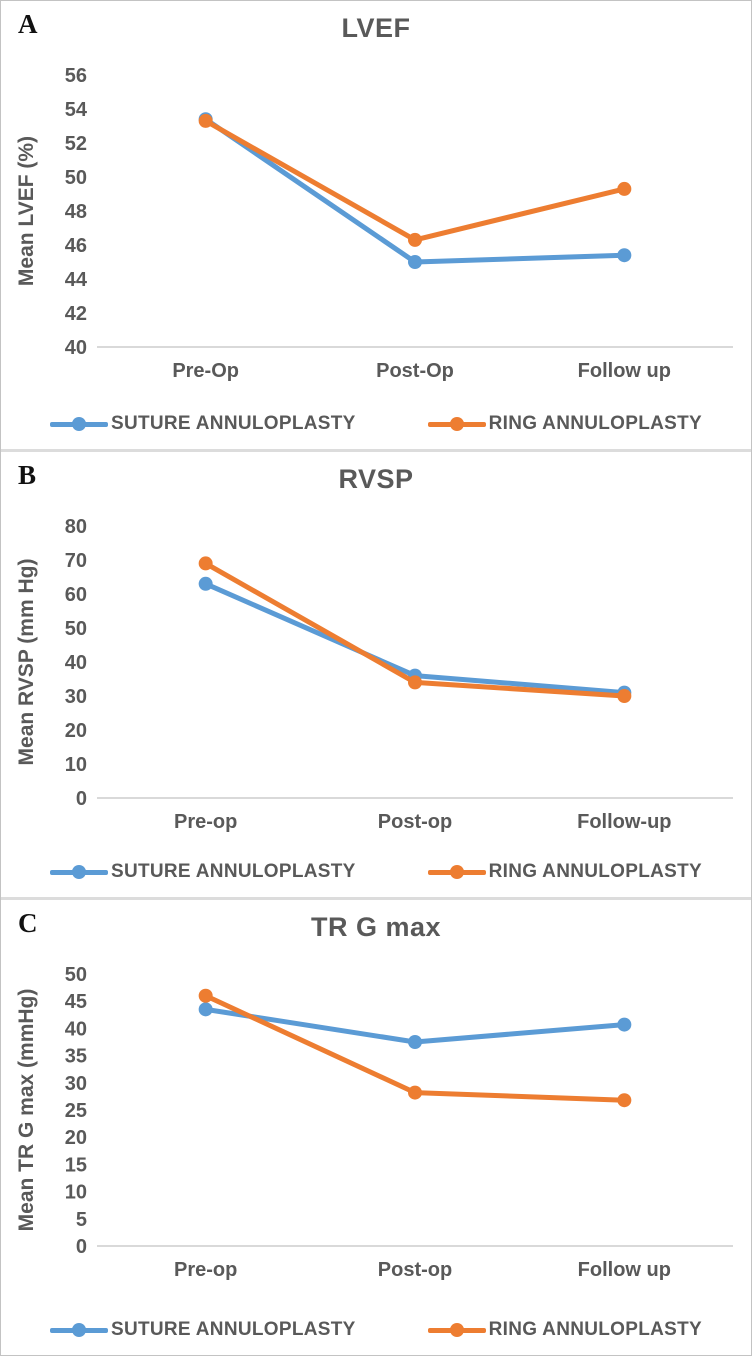 The width and height of the screenshot is (752, 1356). I want to click on y-tick-label: 15, so click(76, 1165).